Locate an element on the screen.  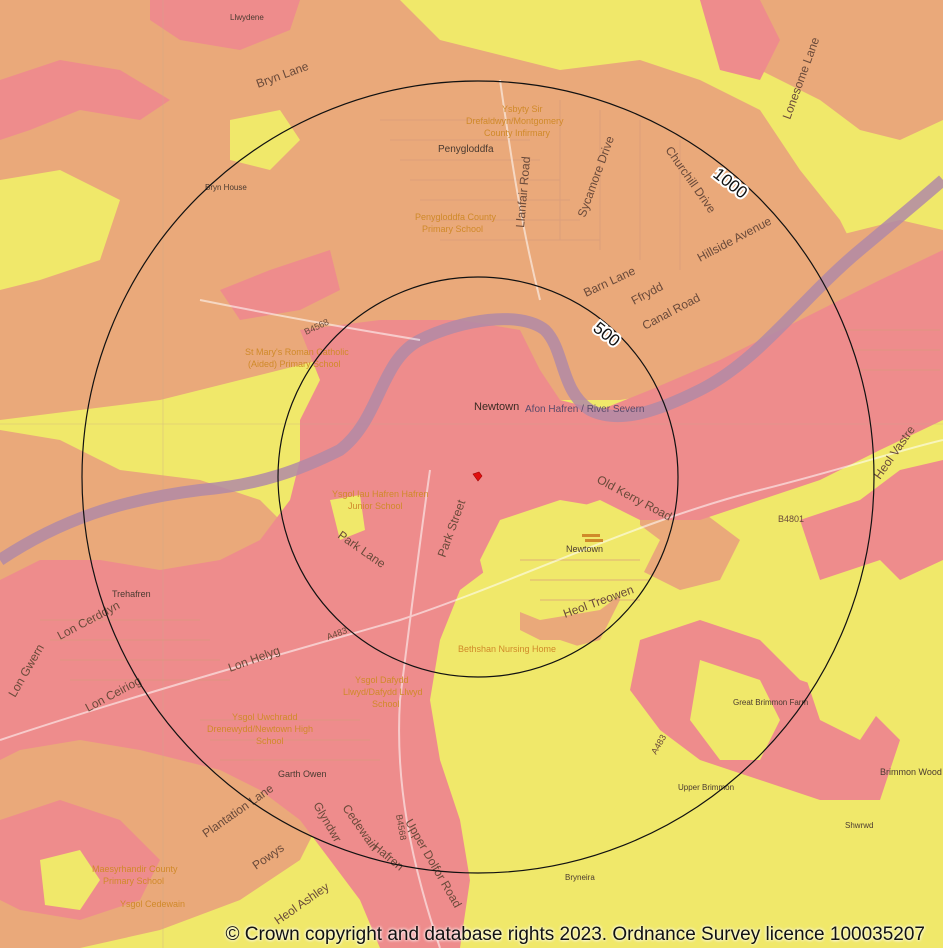
label-maesyrhandir-1: Maesyrhandir County is located at coordinates (135, 869).